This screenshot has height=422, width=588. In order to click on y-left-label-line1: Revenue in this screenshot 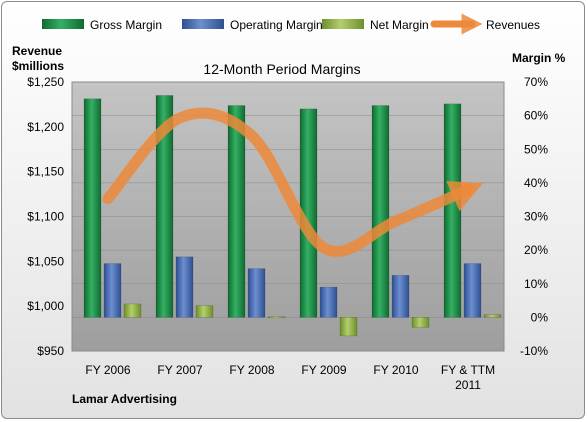, I will do `click(37, 51)`.